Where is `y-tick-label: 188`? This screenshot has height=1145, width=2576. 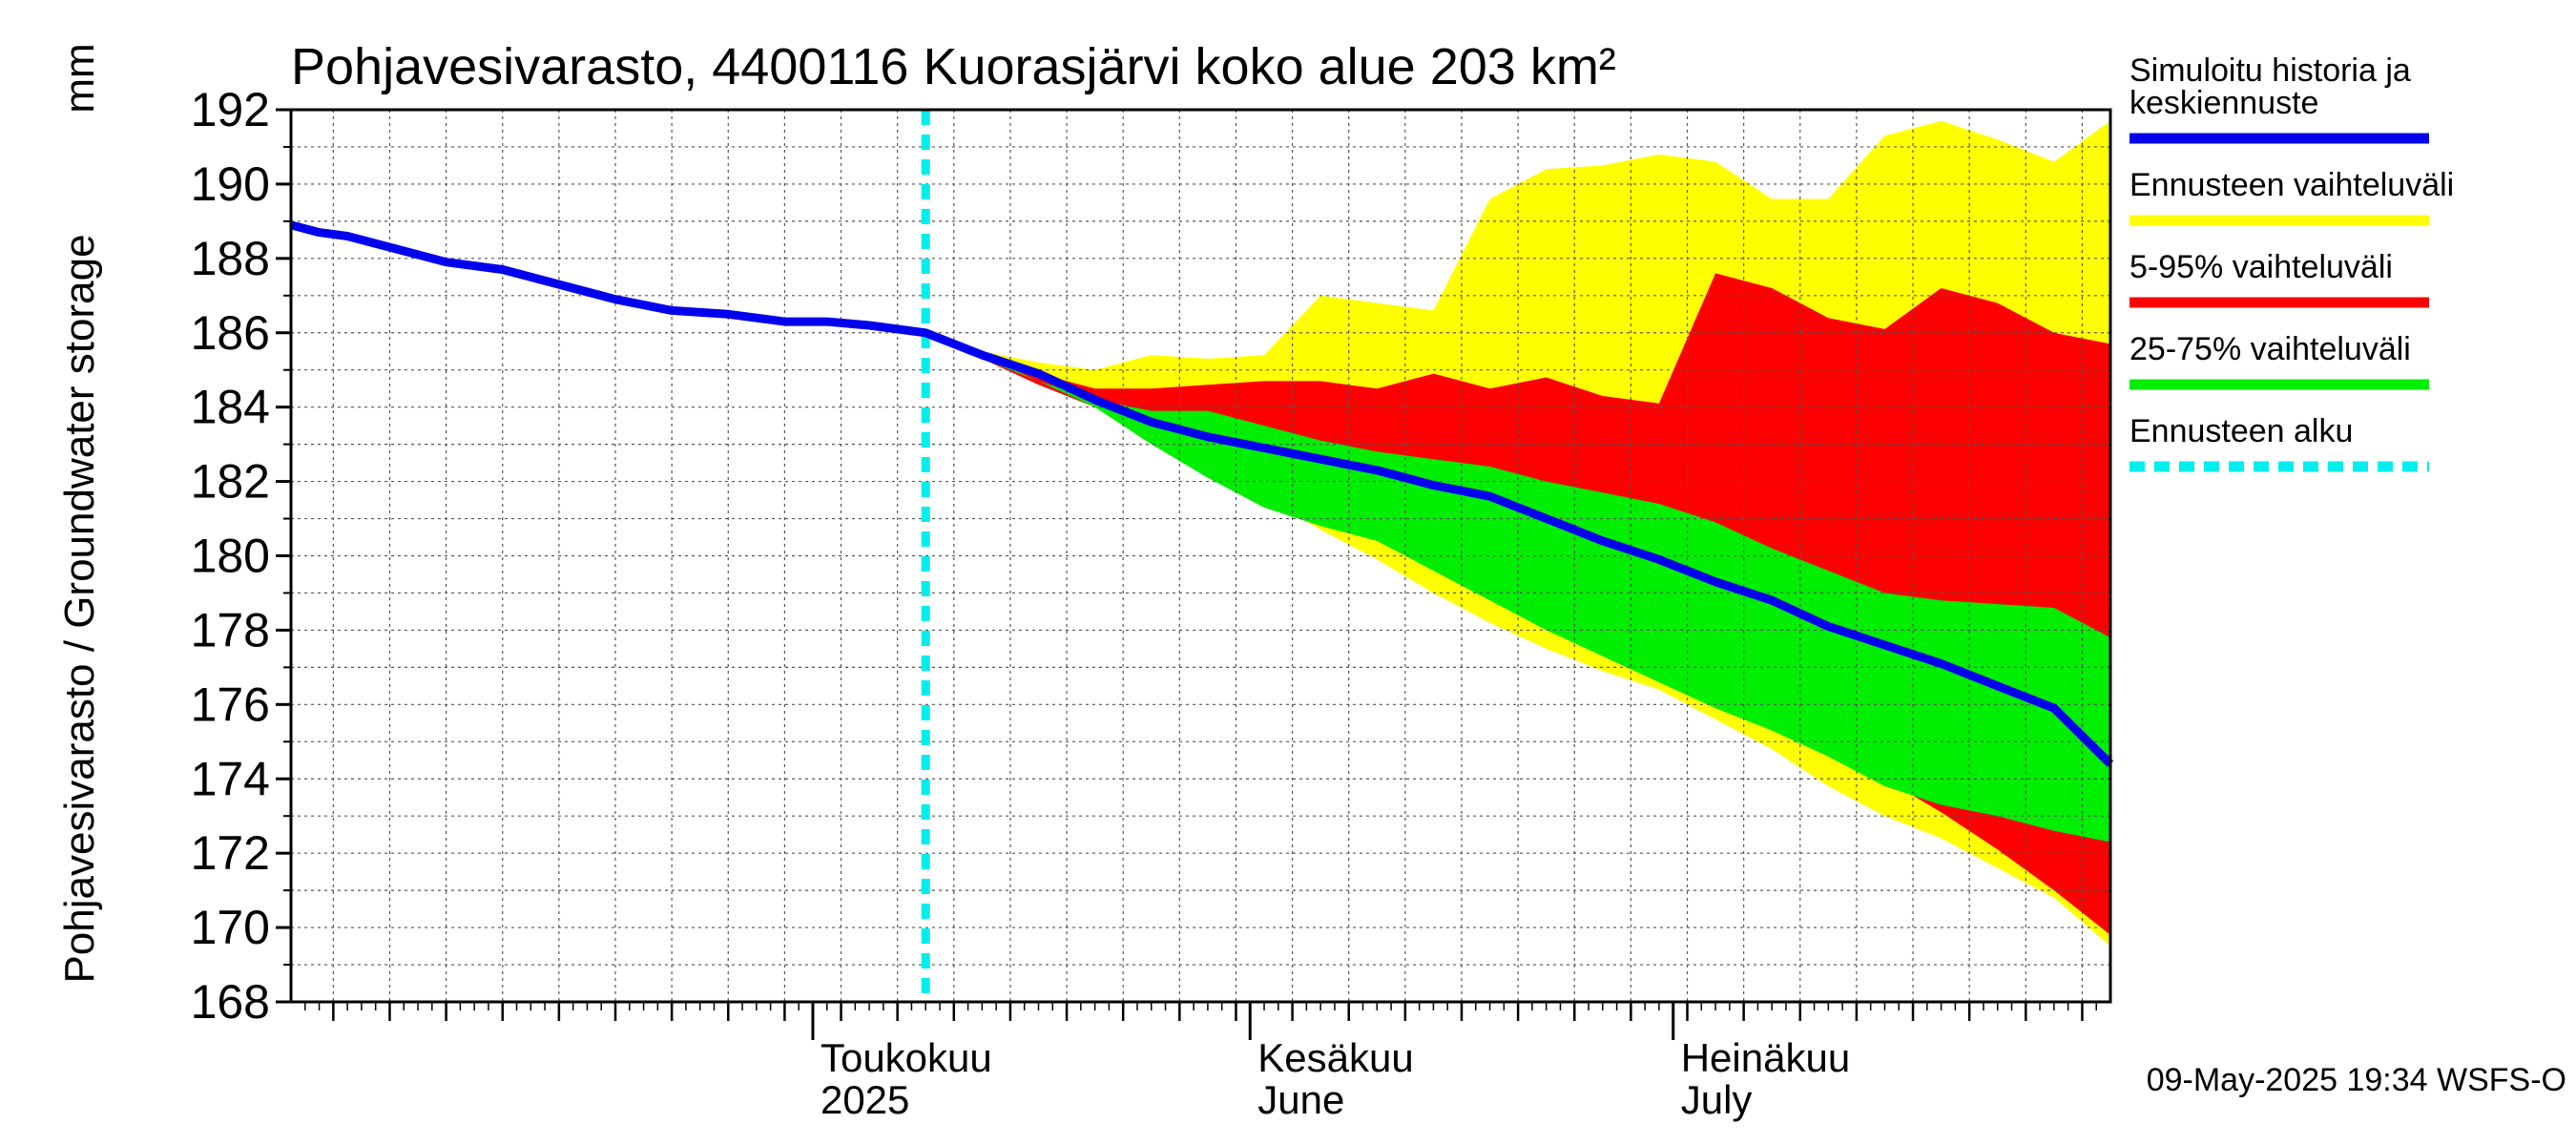
y-tick-label: 188 is located at coordinates (230, 258).